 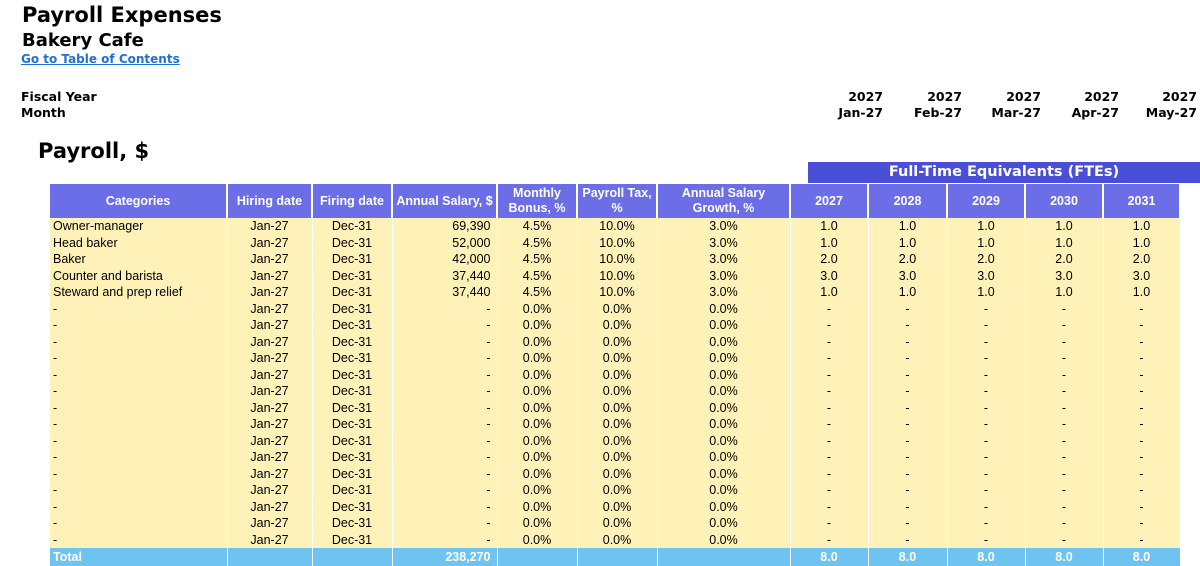 I want to click on category-cell: Owner-manager, so click(x=139, y=226).